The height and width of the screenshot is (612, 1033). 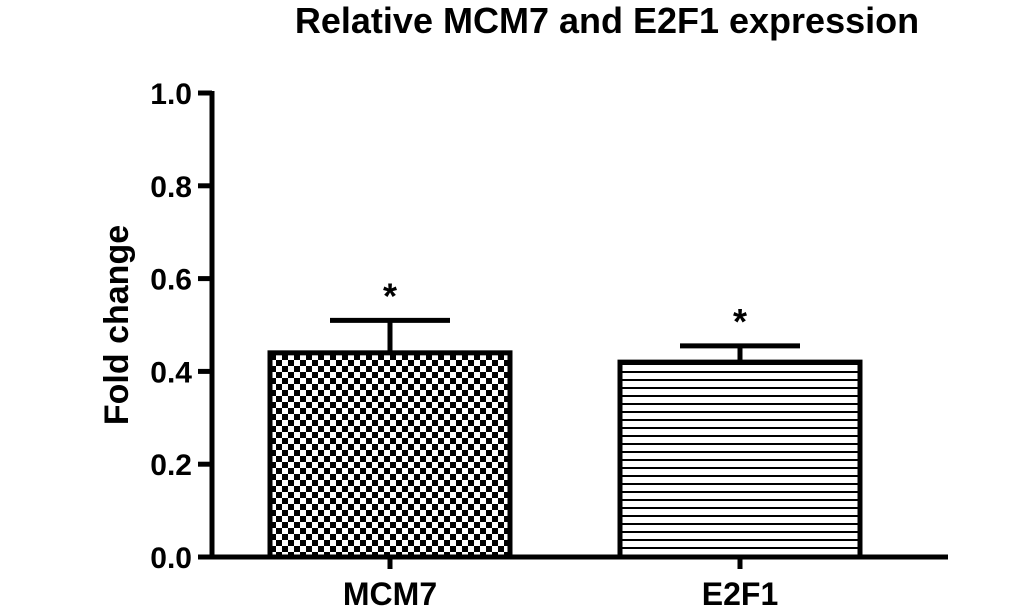 I want to click on x-axis: MCM7 E2F1, so click(x=579, y=583).